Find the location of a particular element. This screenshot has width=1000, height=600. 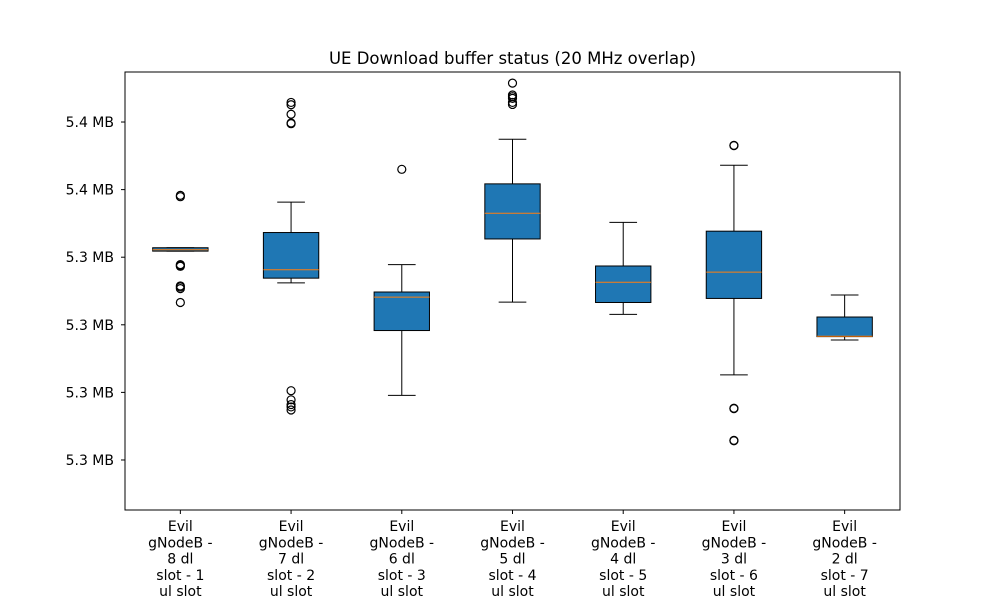

x-tick-label: Evil gNodeB -7 dl slot - 2 ul slot is located at coordinates (291, 559).